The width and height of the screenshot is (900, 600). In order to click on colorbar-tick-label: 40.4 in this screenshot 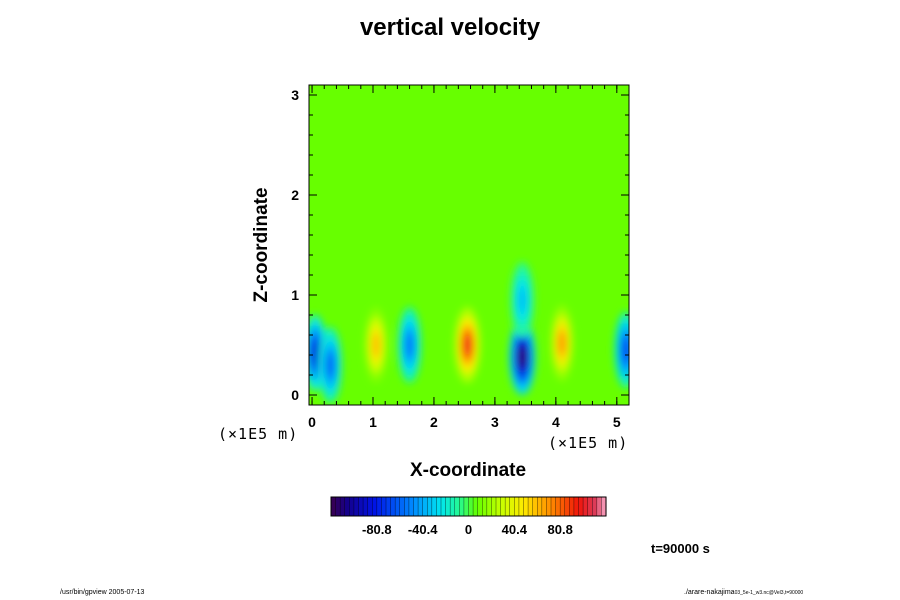, I will do `click(515, 529)`.